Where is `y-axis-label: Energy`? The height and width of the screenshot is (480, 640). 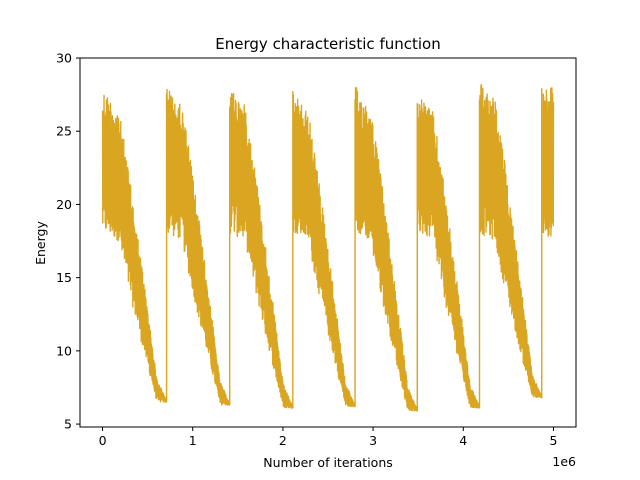
y-axis-label: Energy is located at coordinates (40, 243).